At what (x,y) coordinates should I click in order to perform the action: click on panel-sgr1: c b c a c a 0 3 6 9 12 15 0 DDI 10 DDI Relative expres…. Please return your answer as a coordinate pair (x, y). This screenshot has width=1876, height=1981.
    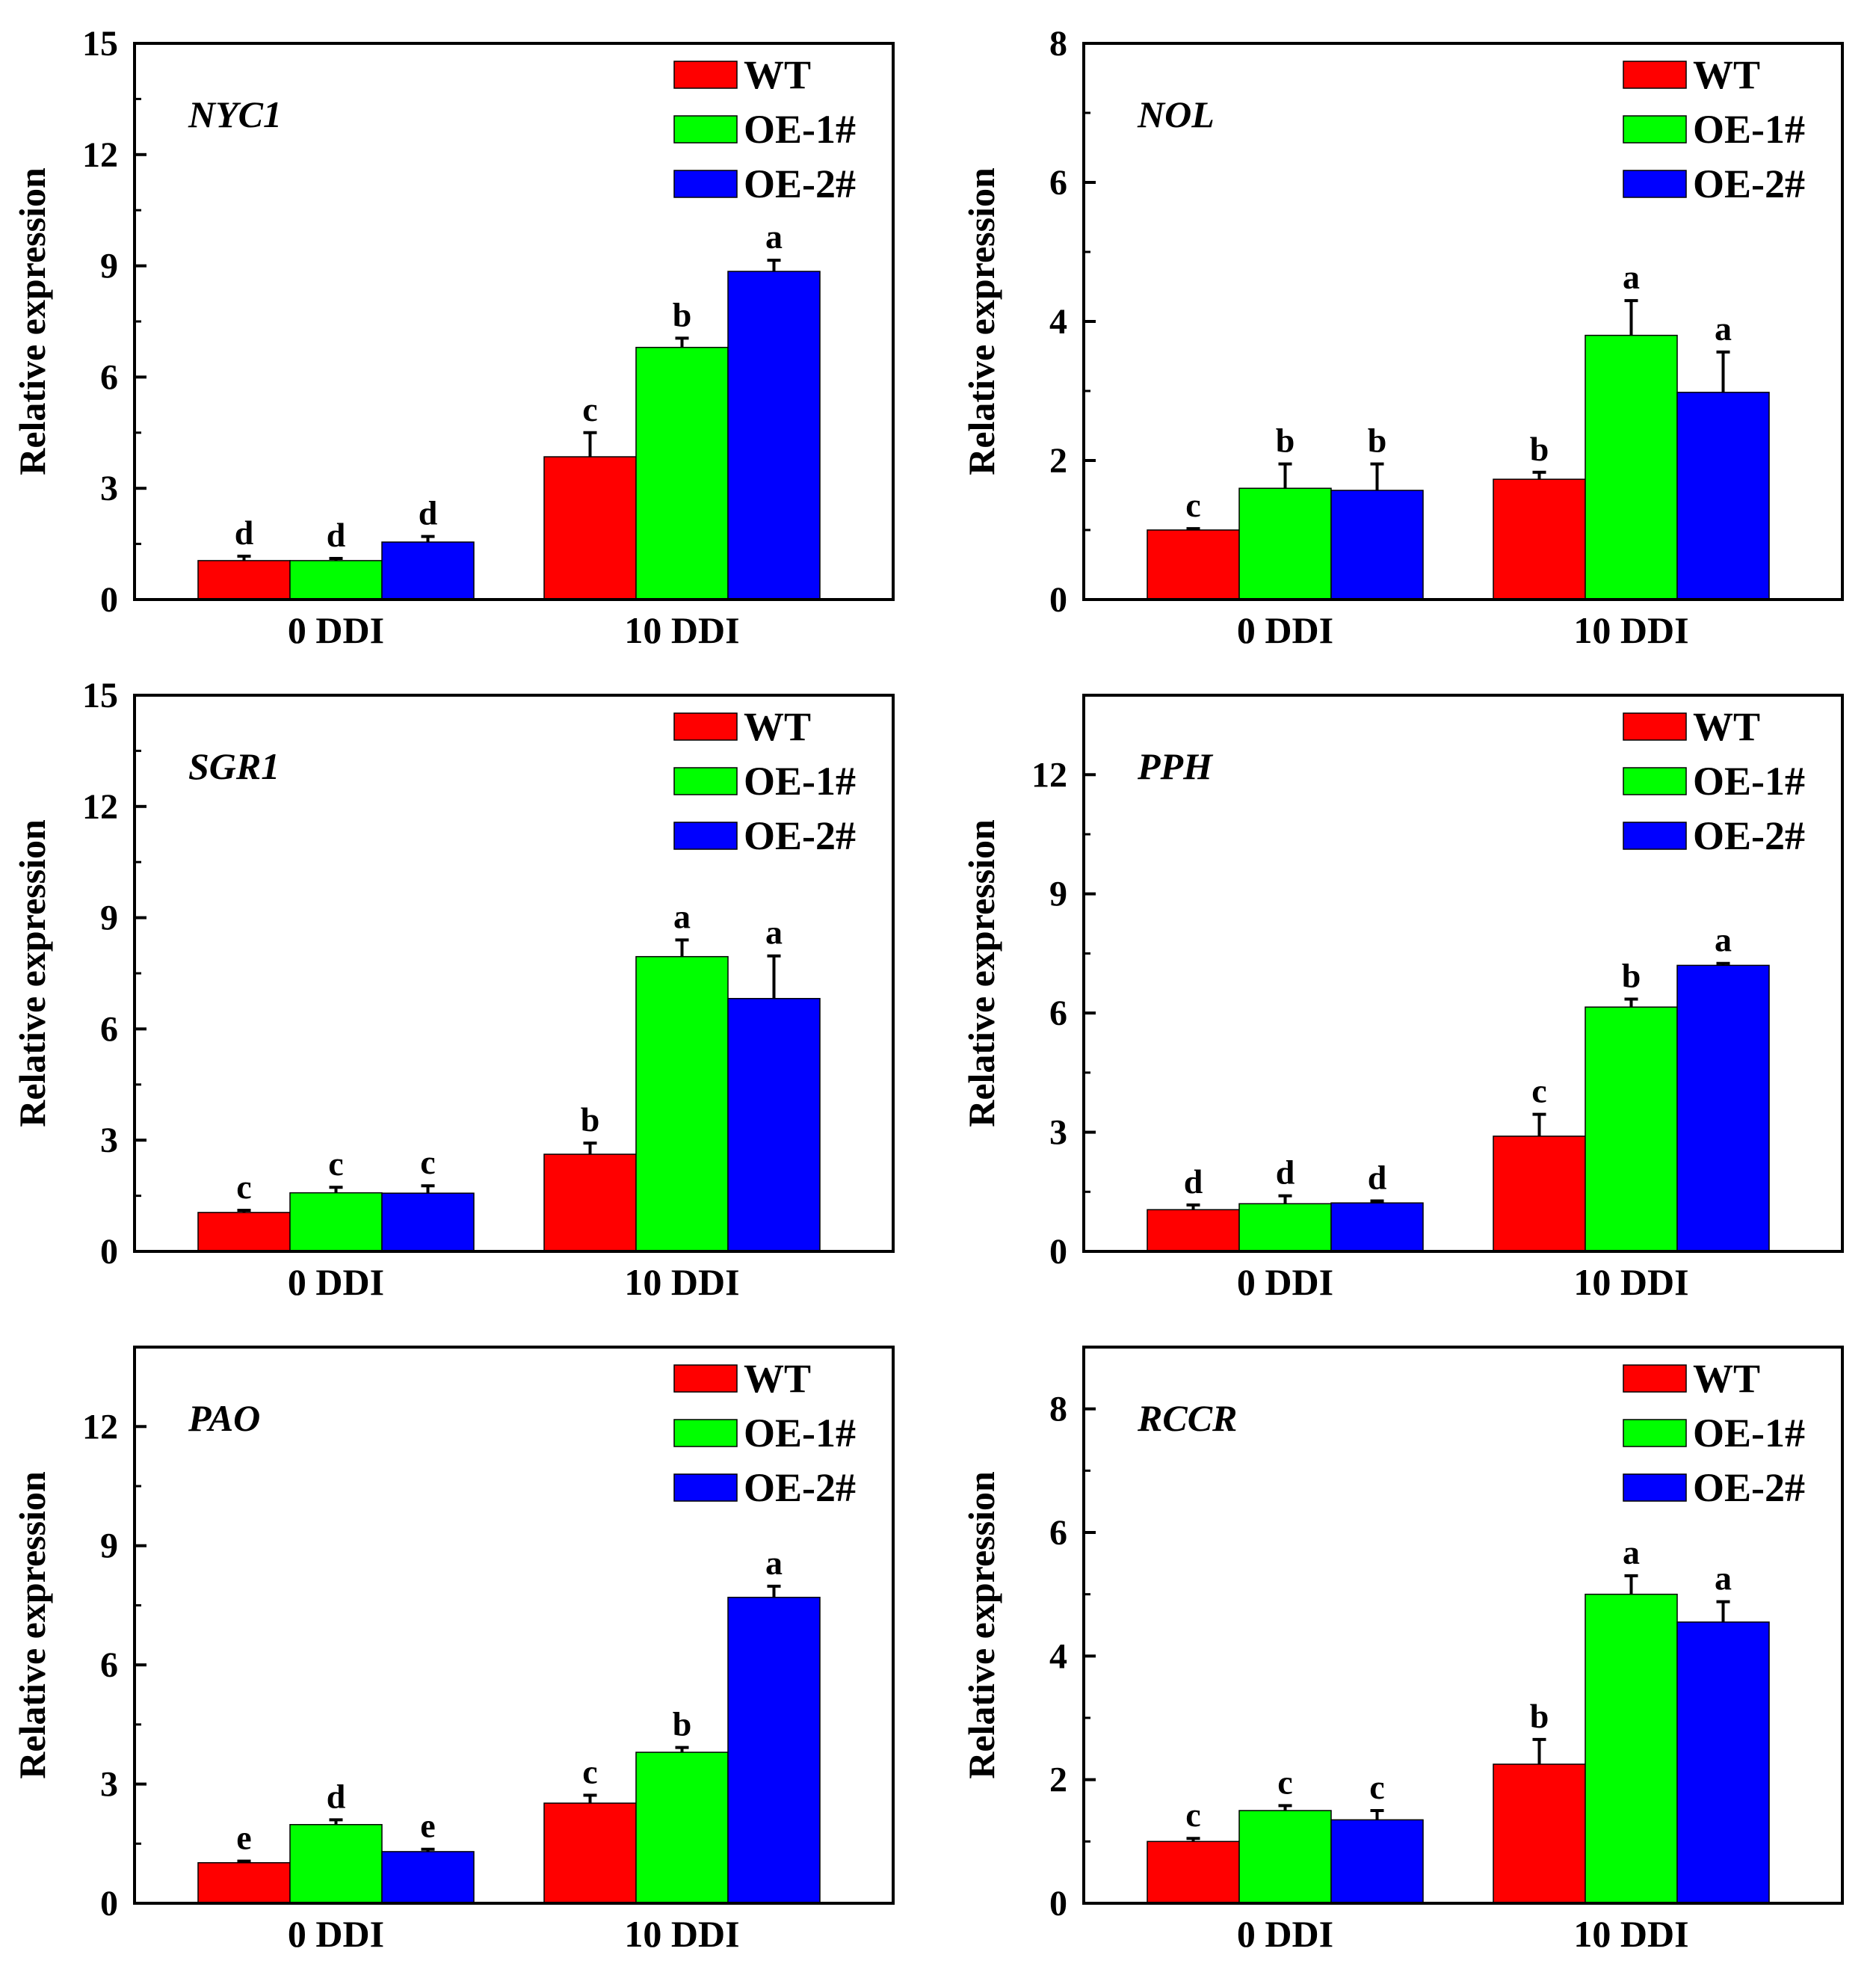
    Looking at the image, I should click on (453, 989).